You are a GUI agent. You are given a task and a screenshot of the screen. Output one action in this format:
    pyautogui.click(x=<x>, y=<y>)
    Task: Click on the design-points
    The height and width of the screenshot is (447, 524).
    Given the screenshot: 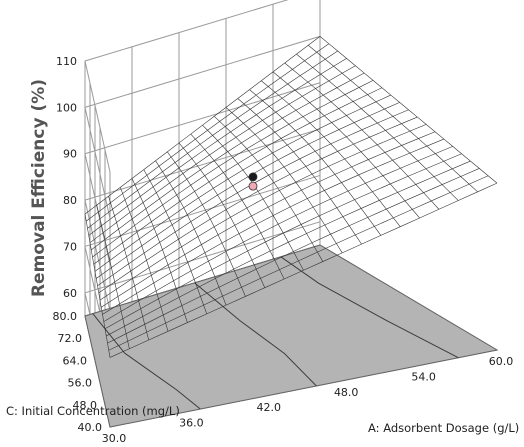 What is the action you would take?
    pyautogui.click(x=253, y=181)
    